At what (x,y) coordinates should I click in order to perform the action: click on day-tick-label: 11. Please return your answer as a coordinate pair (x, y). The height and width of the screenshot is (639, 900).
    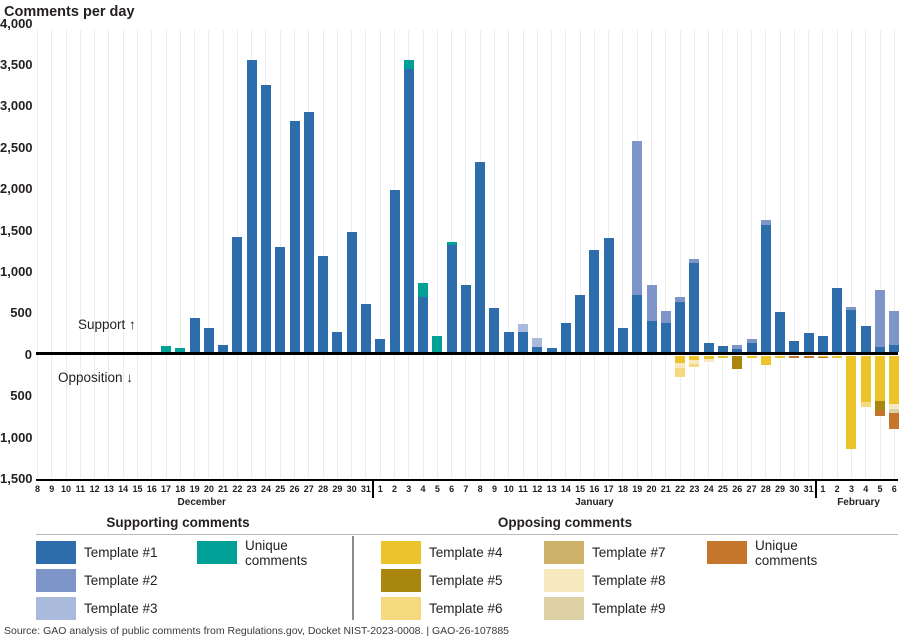
    Looking at the image, I should click on (80, 489).